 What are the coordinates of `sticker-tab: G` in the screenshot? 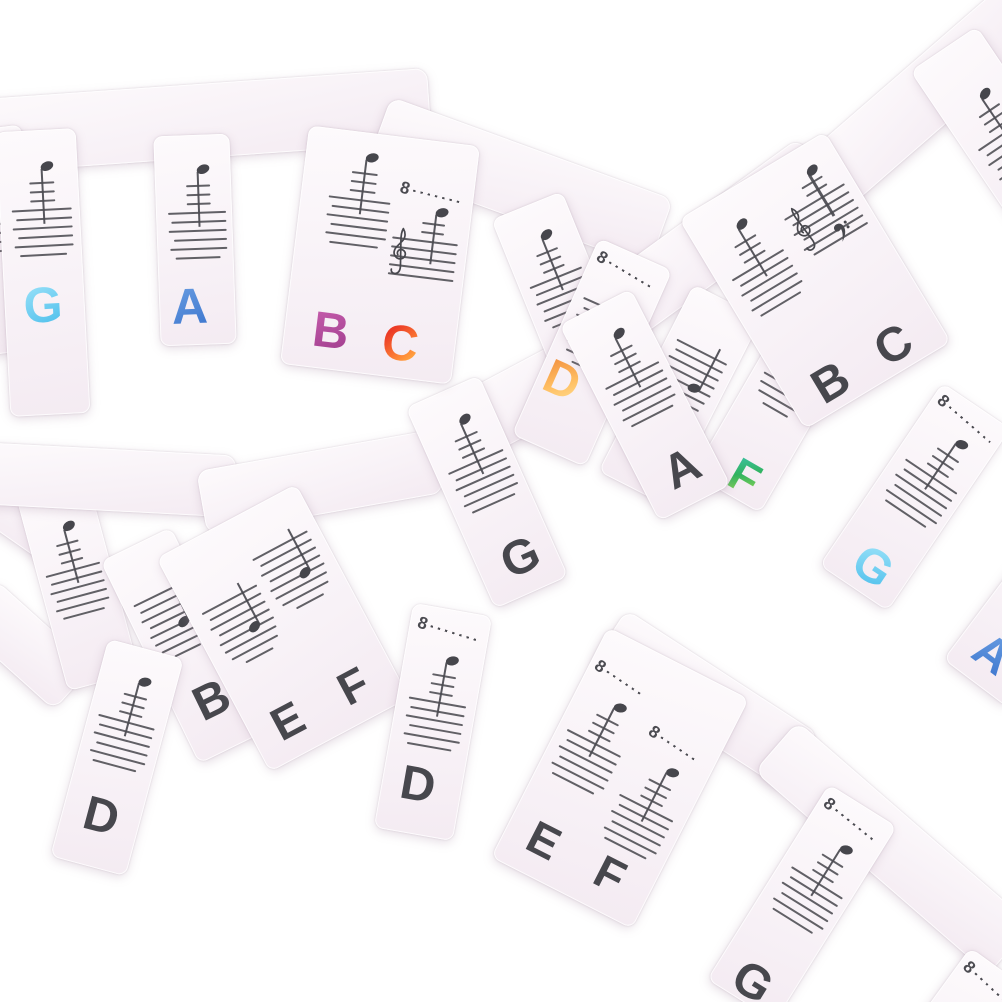 It's located at (45, 272).